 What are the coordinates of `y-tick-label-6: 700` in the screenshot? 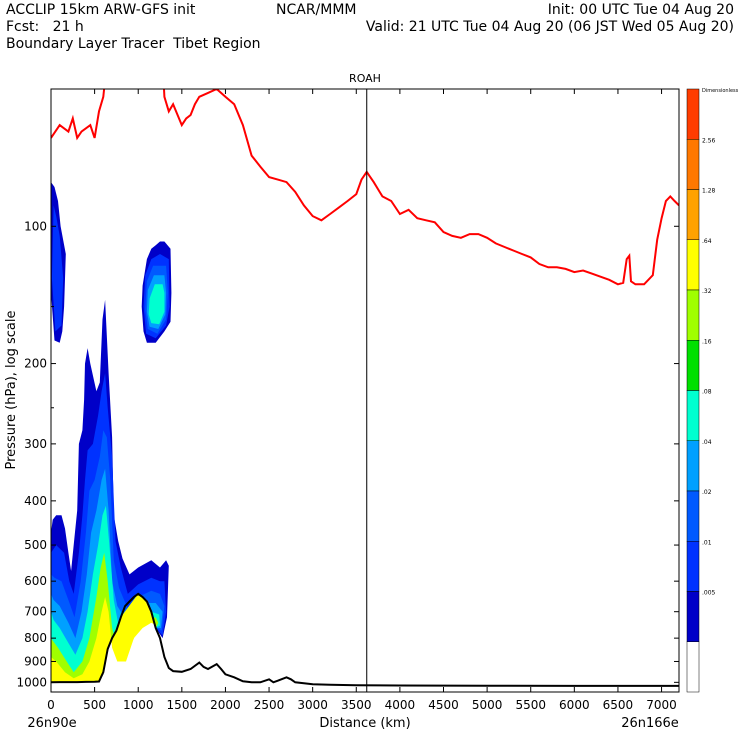 It's located at (35, 612).